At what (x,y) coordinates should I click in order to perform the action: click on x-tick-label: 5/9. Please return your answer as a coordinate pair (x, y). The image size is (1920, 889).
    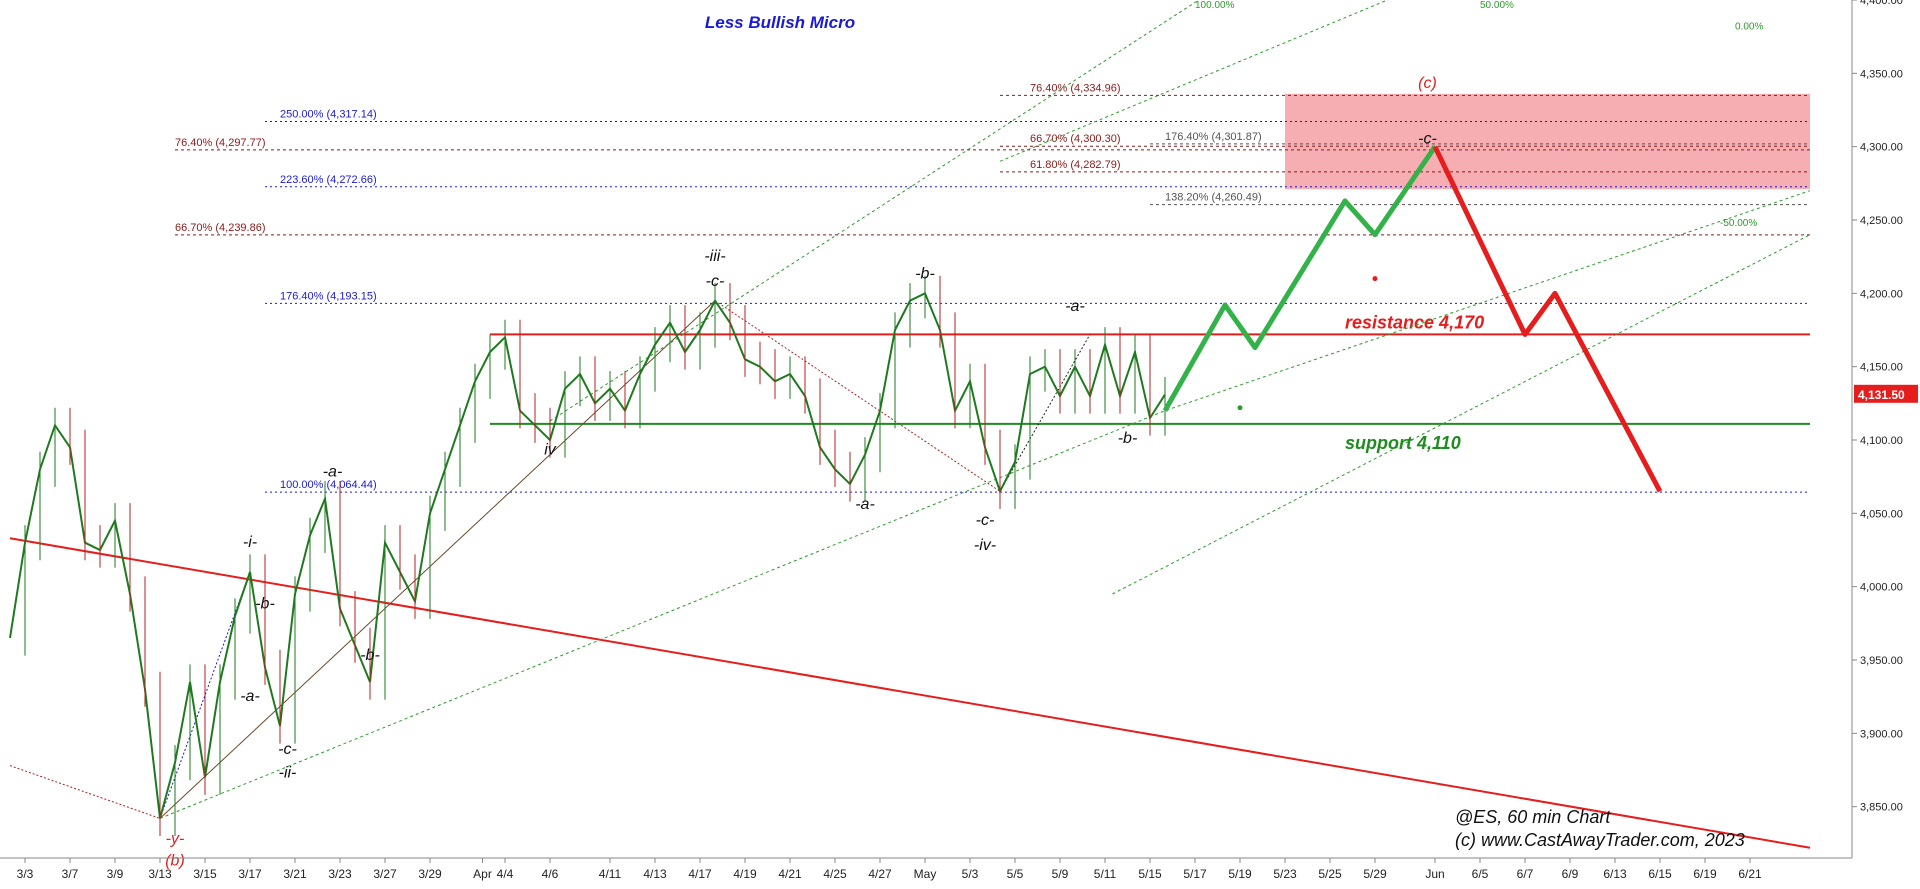
    Looking at the image, I should click on (1060, 874).